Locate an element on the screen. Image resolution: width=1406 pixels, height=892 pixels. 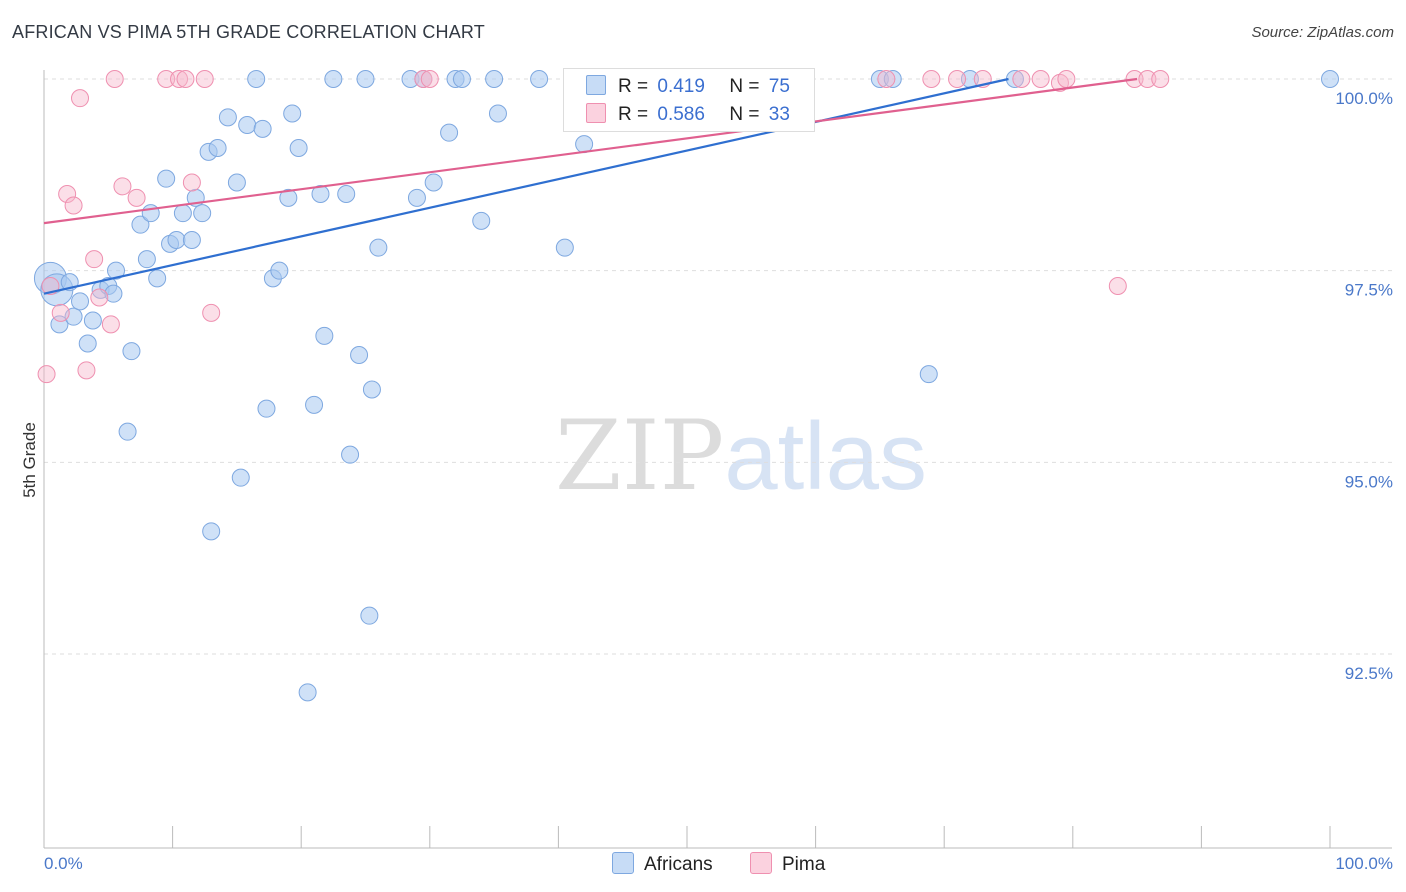
y-tick-label: 100.0% is located at coordinates (1364, 98).